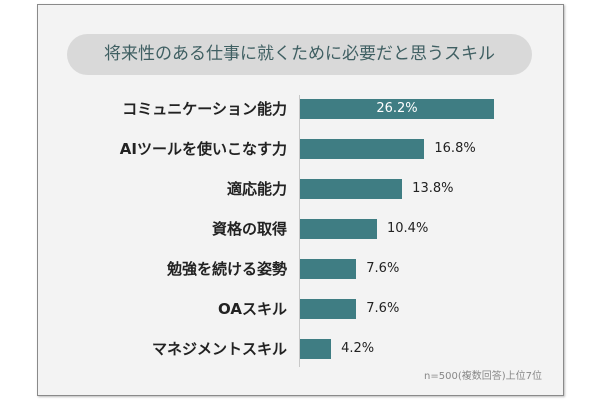 The height and width of the screenshot is (400, 600). What do you see at coordinates (204, 109) in the screenshot?
I see `category-label: コミュニケーション能力` at bounding box center [204, 109].